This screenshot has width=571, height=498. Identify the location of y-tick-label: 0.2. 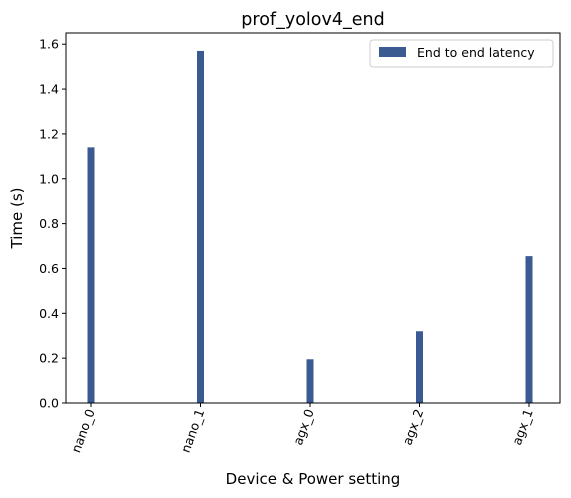
(49, 358).